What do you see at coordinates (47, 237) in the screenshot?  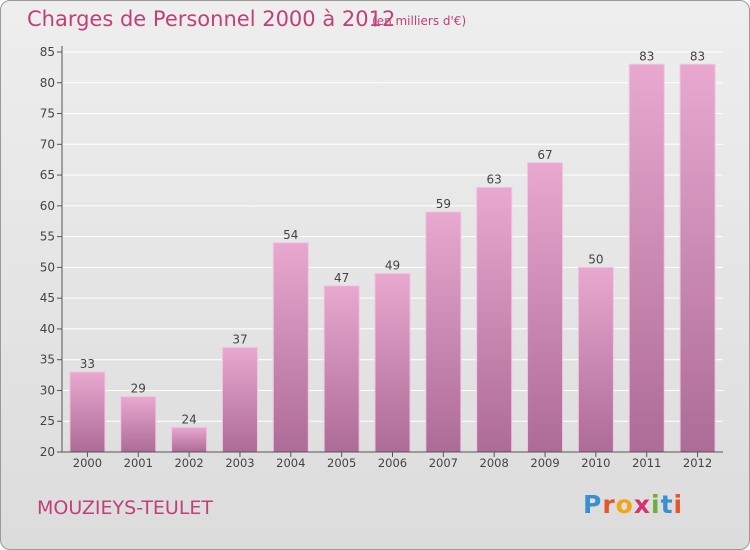 I see `y-tick-label: 55` at bounding box center [47, 237].